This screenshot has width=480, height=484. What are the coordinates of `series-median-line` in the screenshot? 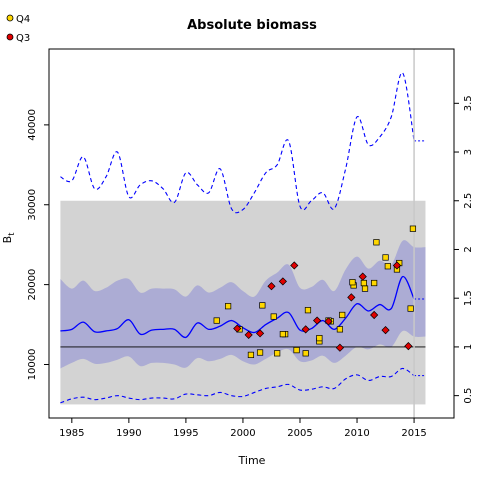 It's located at (237, 306).